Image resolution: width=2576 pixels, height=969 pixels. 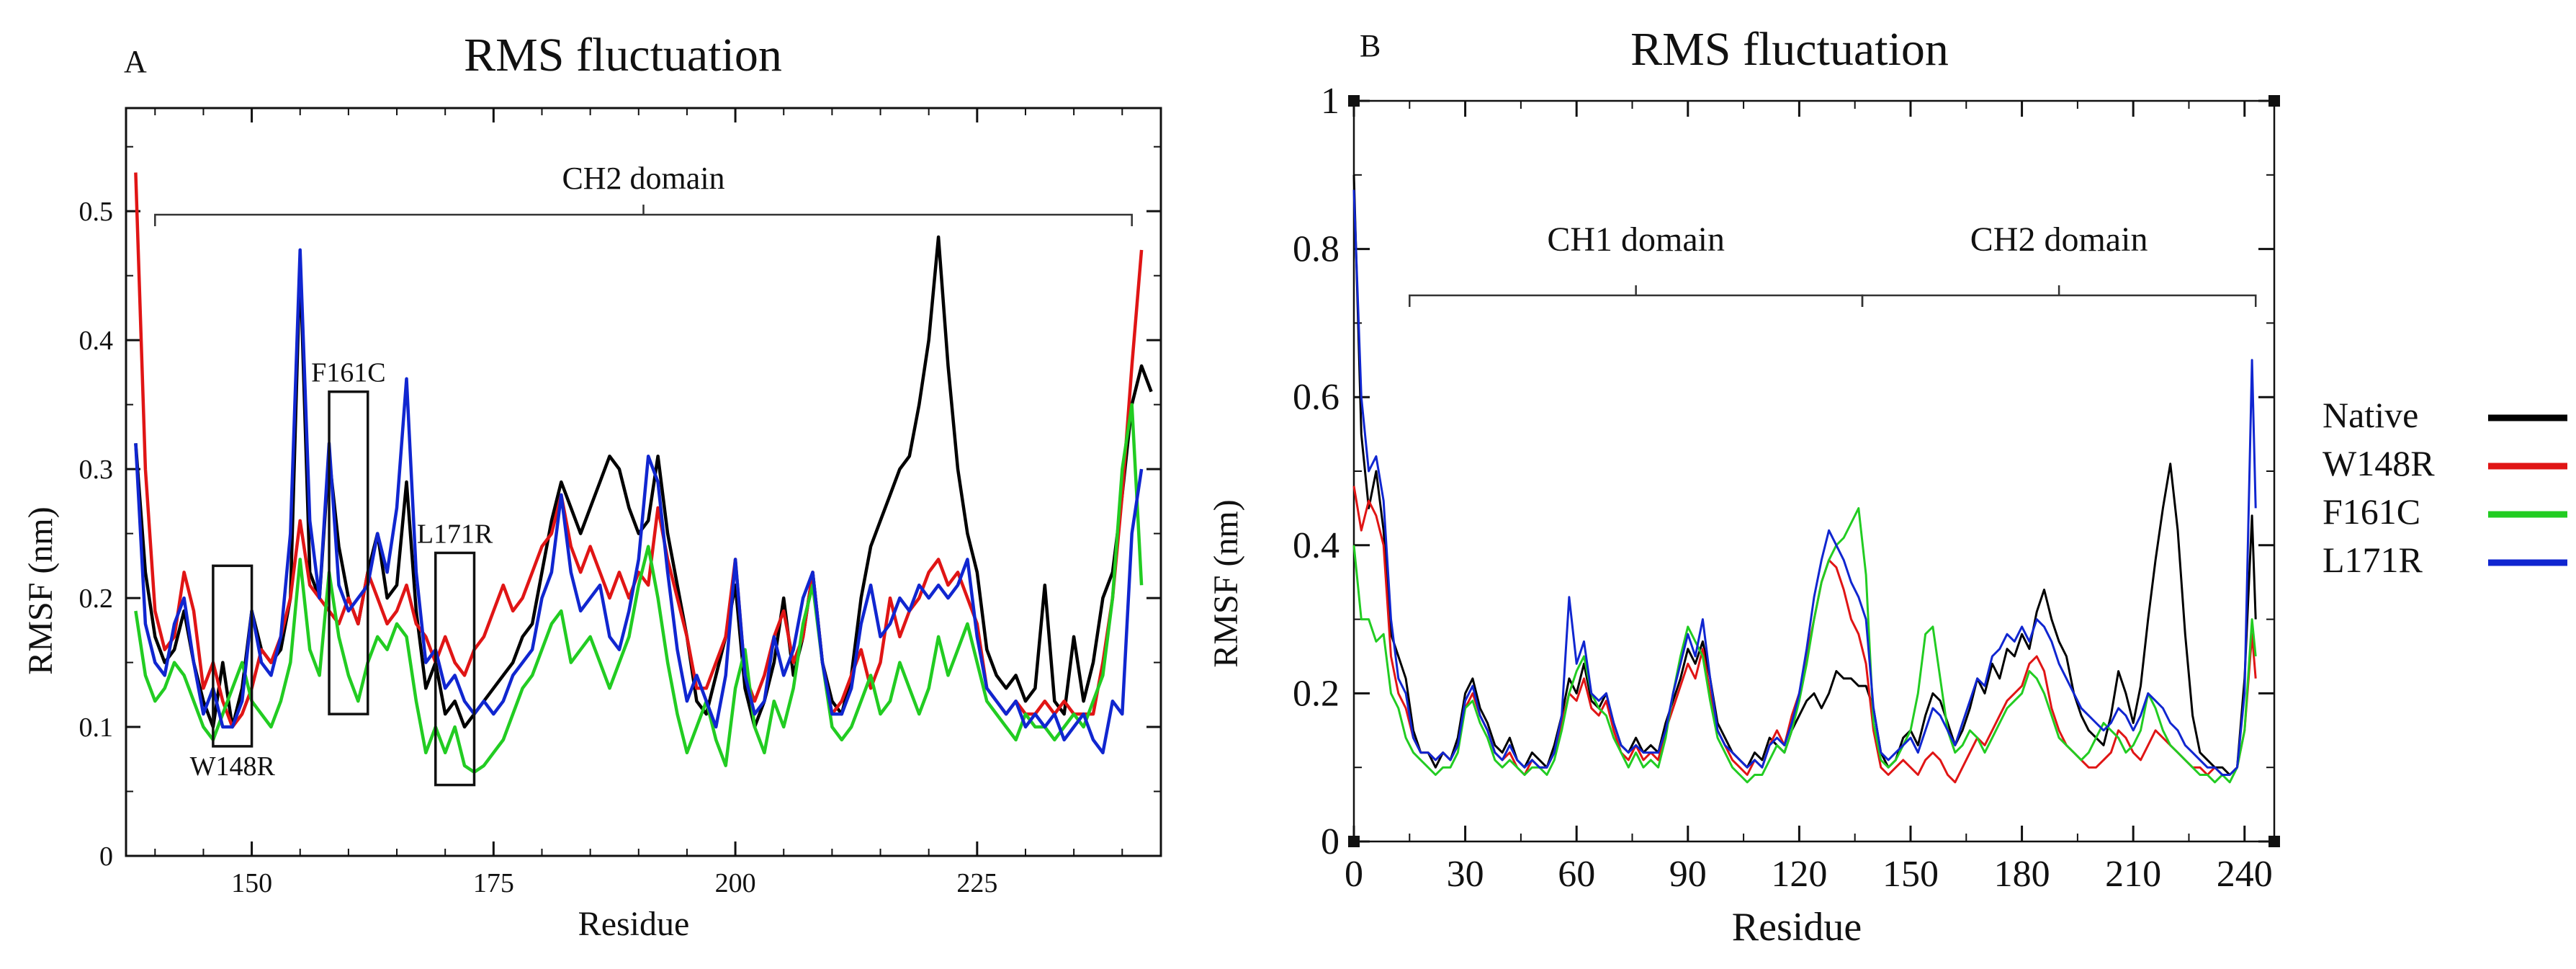 I want to click on panel-b-x-axis-title: Residue, so click(x=1797, y=927).